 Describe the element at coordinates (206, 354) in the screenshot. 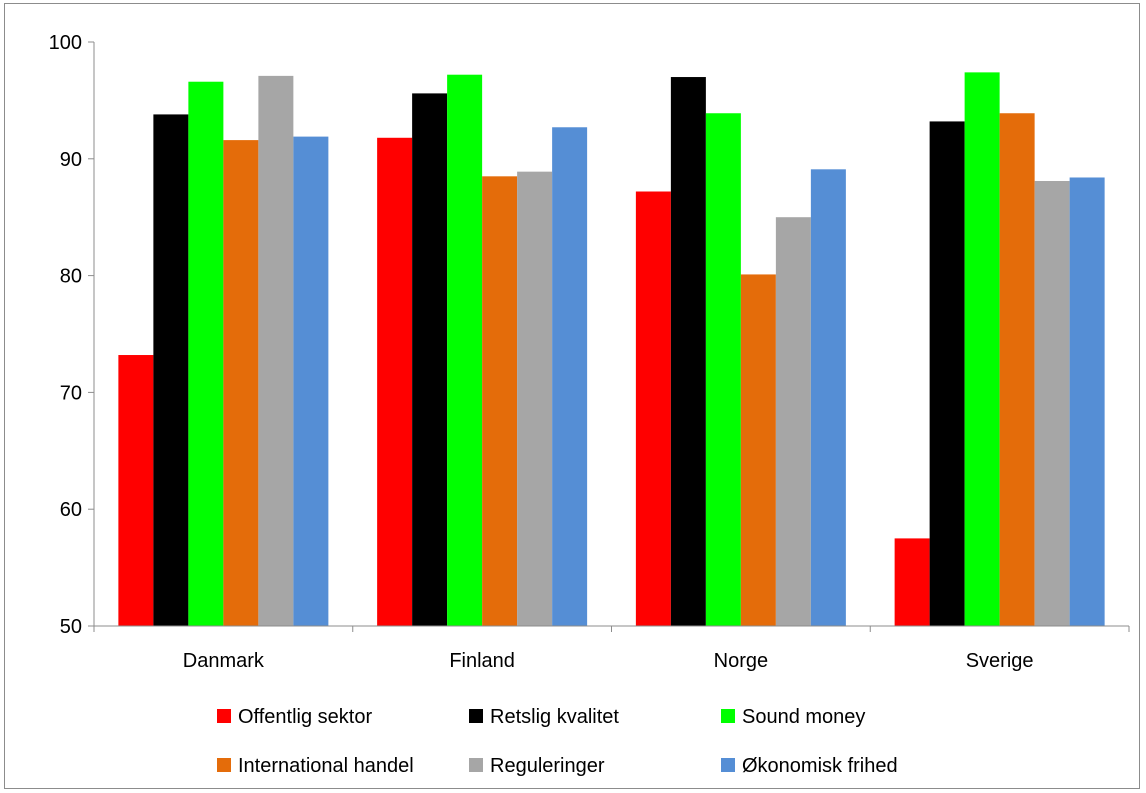

I see `bar-danmark-sound-money` at that location.